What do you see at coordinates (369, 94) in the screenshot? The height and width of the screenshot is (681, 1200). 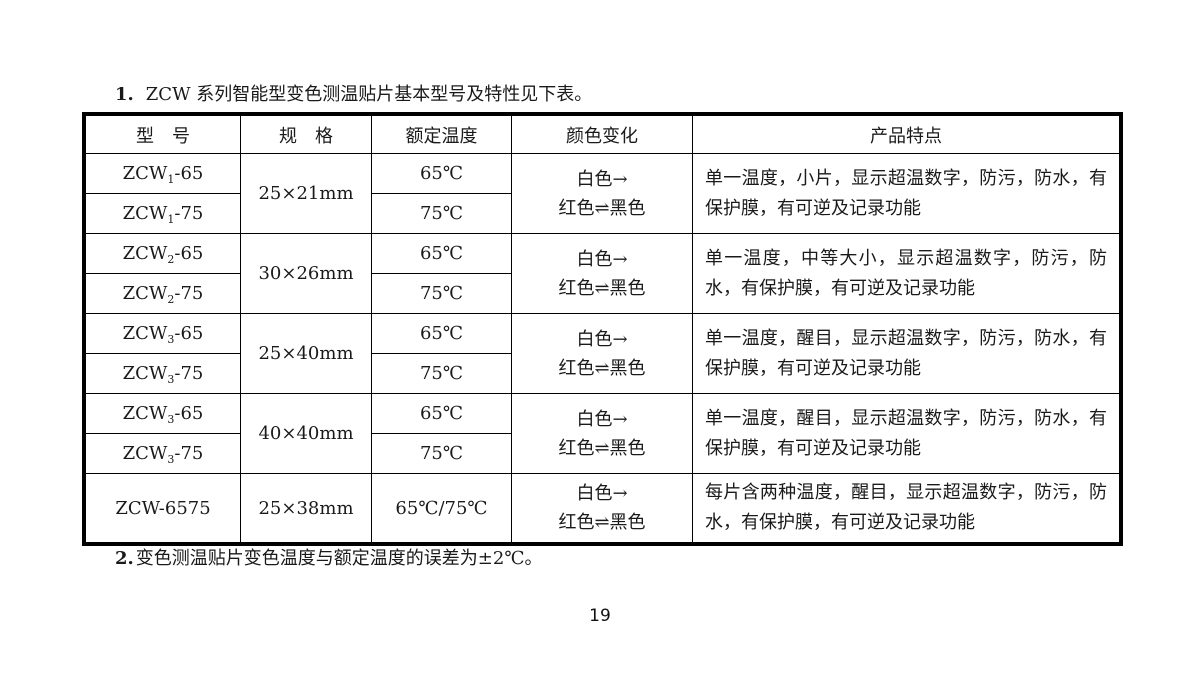 I see `heading-text: ZCW 系列智能型变色测温贴片基本型号及特性见下表。` at bounding box center [369, 94].